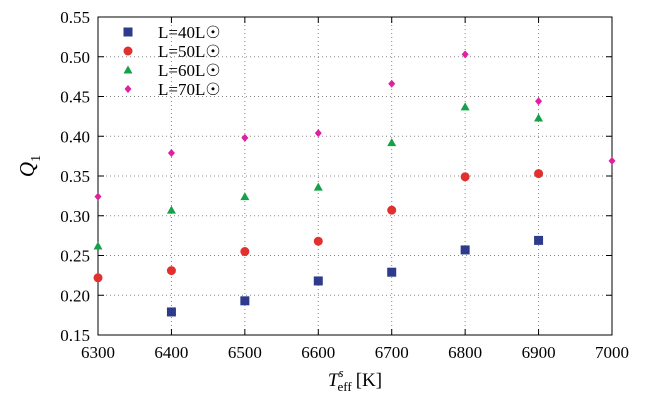 This screenshot has height=395, width=649. What do you see at coordinates (75, 176) in the screenshot?
I see `y-tick-label: 0.35` at bounding box center [75, 176].